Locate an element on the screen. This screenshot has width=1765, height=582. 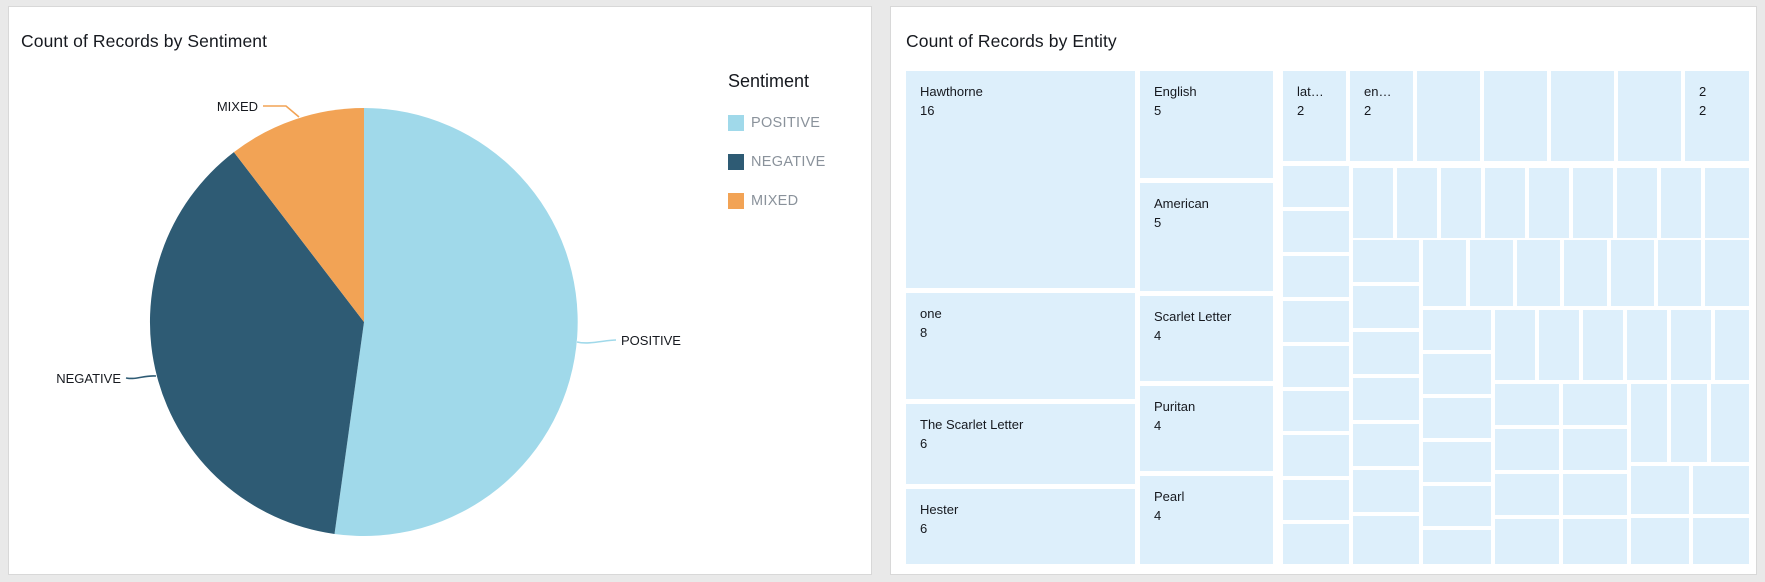
treemap-cell-label: Pearl 4 is located at coordinates (1169, 506).